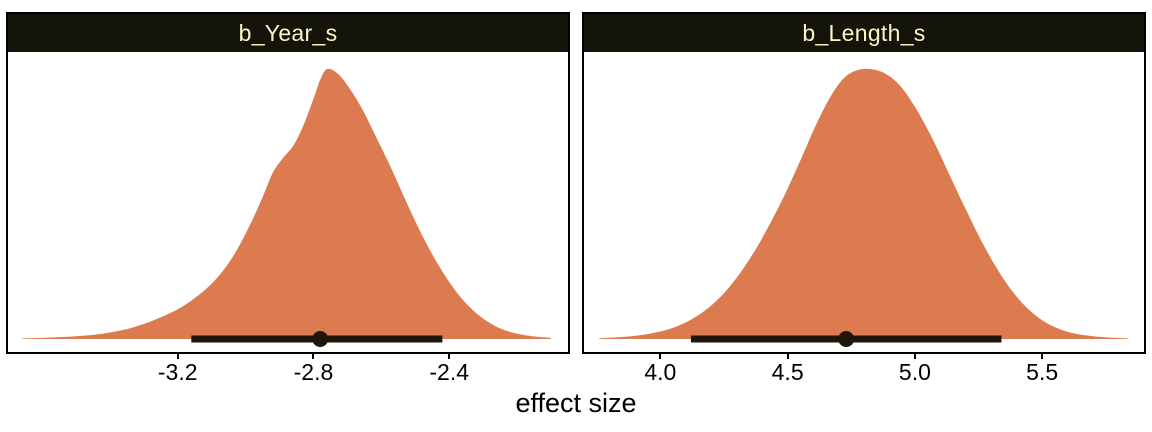  Describe the element at coordinates (177, 372) in the screenshot. I see `x-tick-label: -3.2` at that location.